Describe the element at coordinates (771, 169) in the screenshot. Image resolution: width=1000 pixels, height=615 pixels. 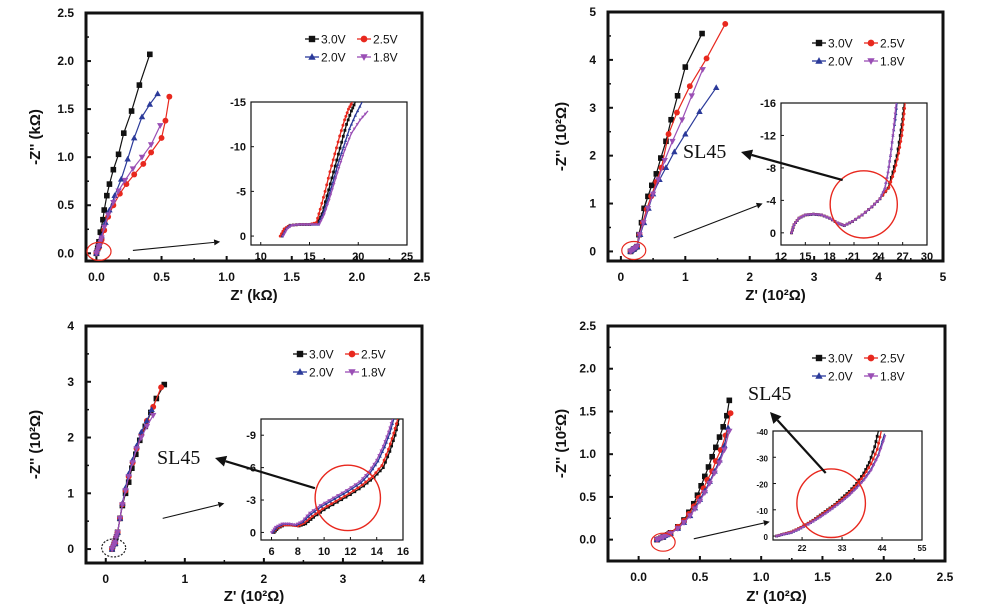
I see `inset-y-tick-label: -8` at that location.